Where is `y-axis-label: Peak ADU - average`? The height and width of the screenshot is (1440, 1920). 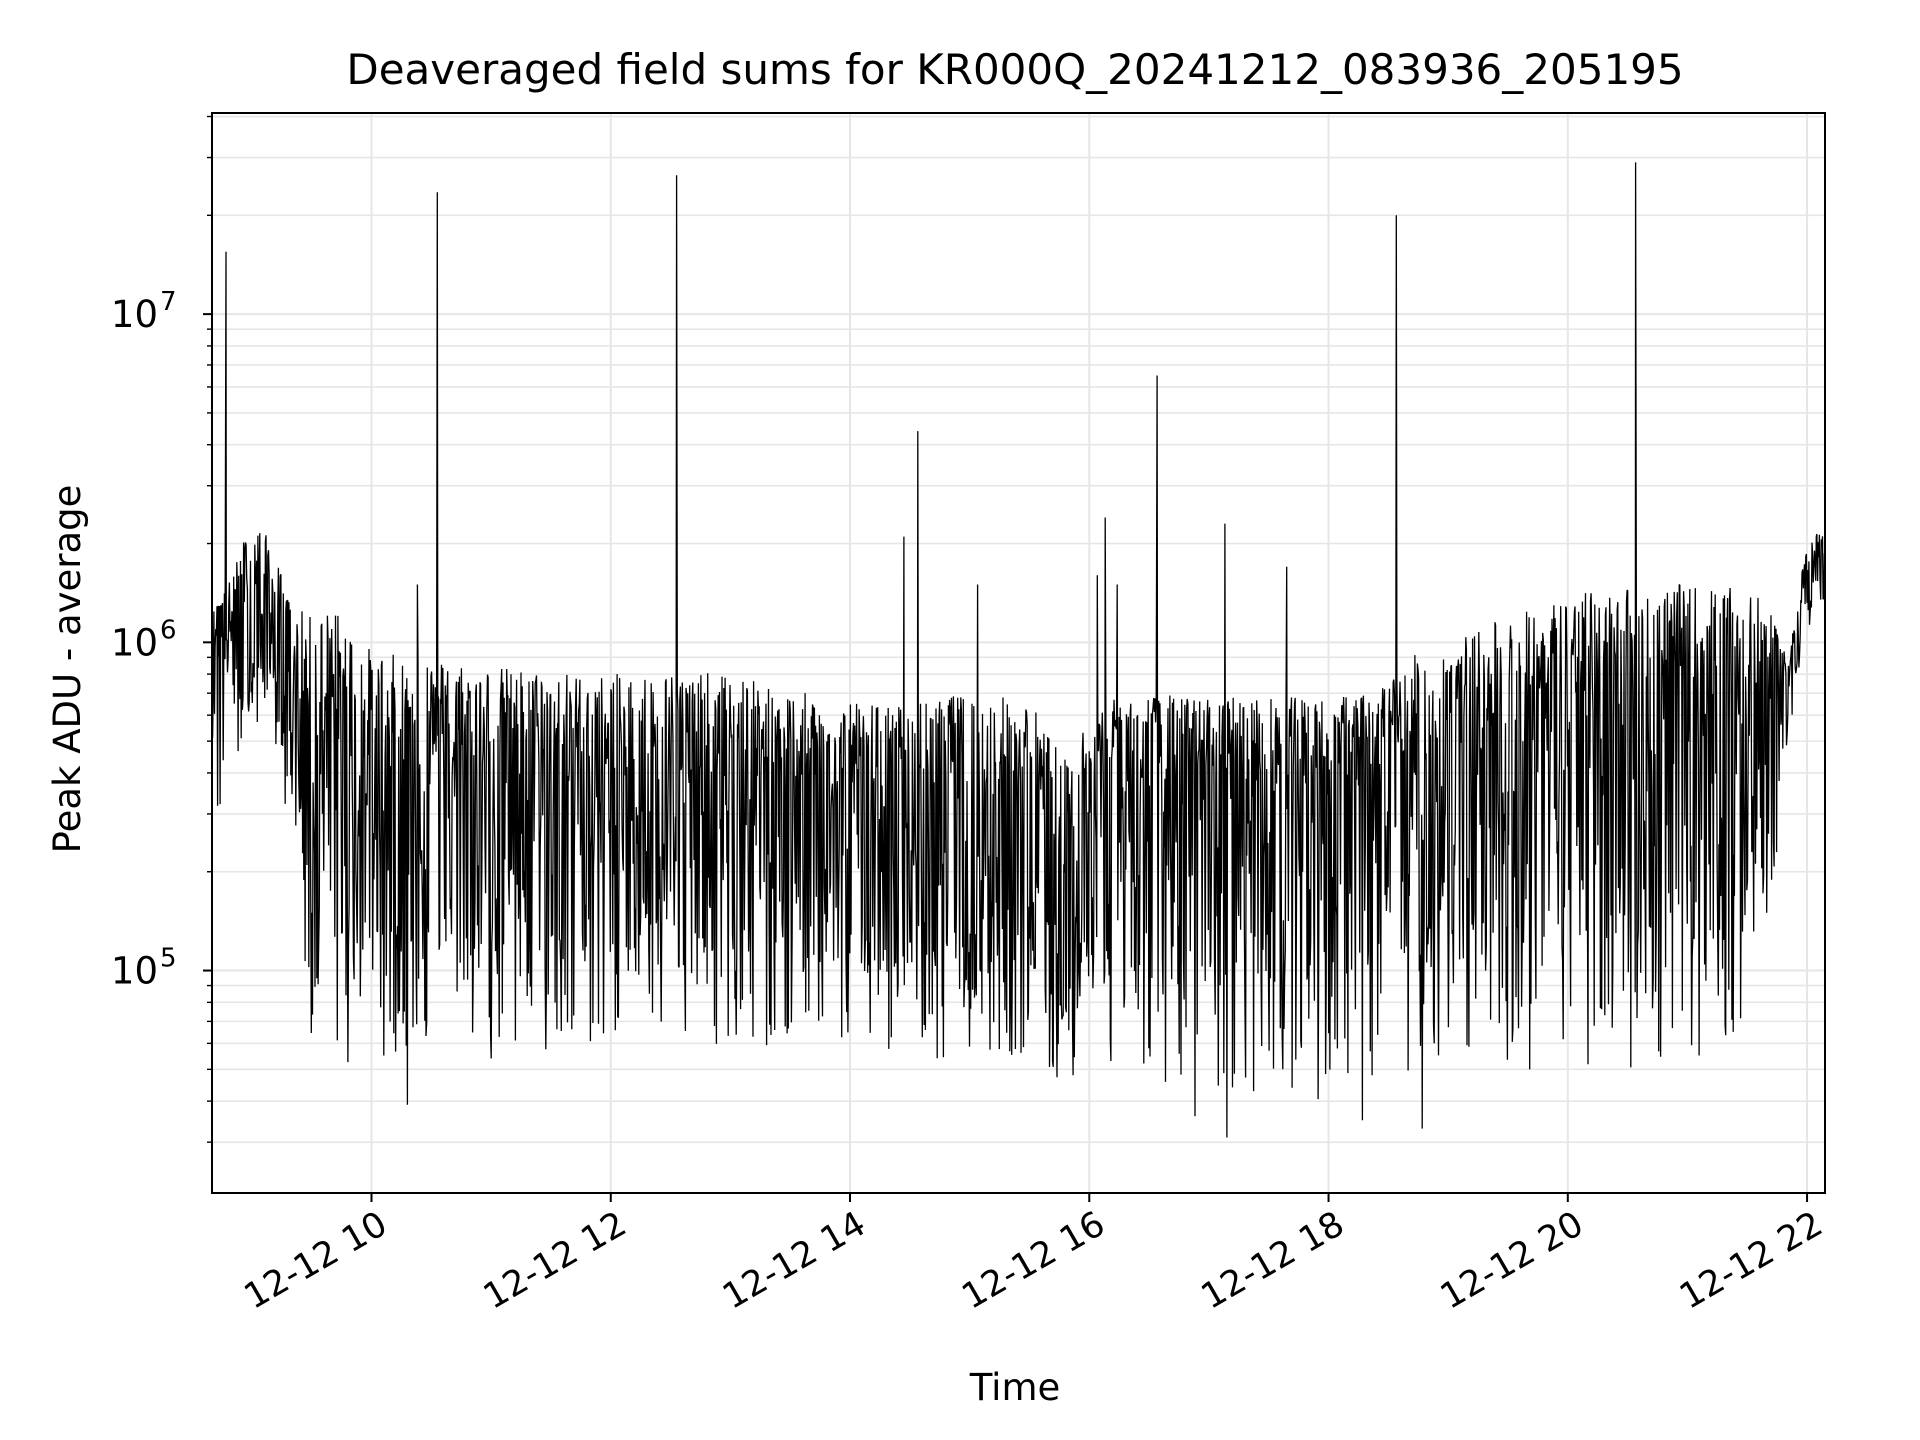
y-axis-label: Peak ADU - average is located at coordinates (67, 669).